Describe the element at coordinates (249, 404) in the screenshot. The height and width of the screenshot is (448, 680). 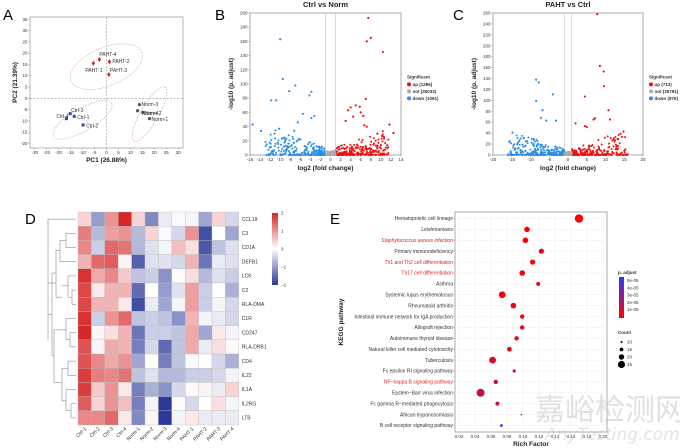
I see `row-label: IL2RG` at that location.